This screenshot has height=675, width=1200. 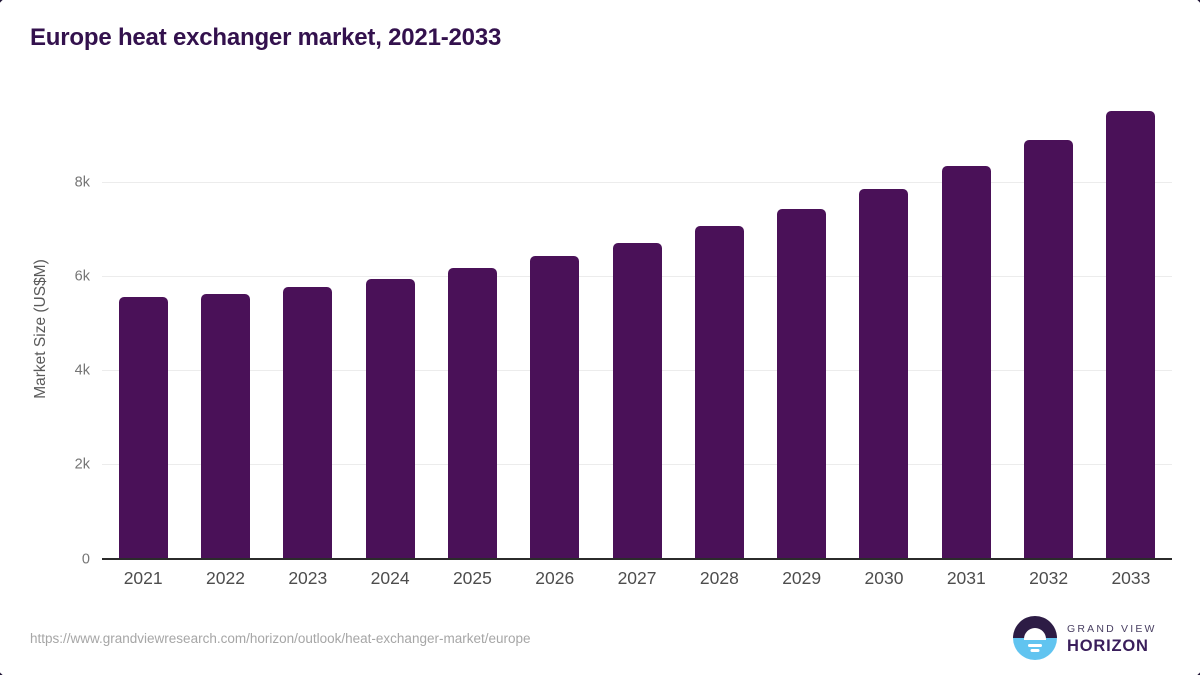 What do you see at coordinates (472, 578) in the screenshot?
I see `x-tick-2025: 2025` at bounding box center [472, 578].